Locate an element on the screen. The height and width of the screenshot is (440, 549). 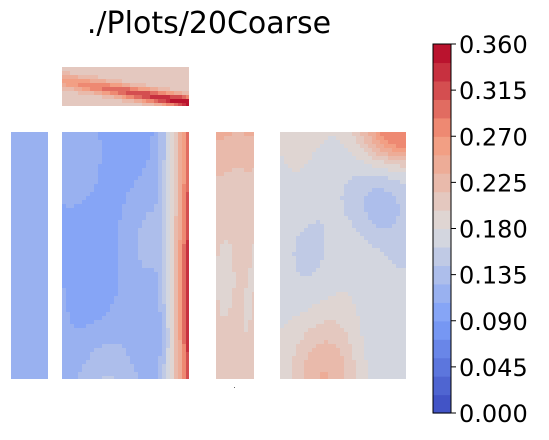
colorbar-tick-label: 0.225 is located at coordinates (493, 183).